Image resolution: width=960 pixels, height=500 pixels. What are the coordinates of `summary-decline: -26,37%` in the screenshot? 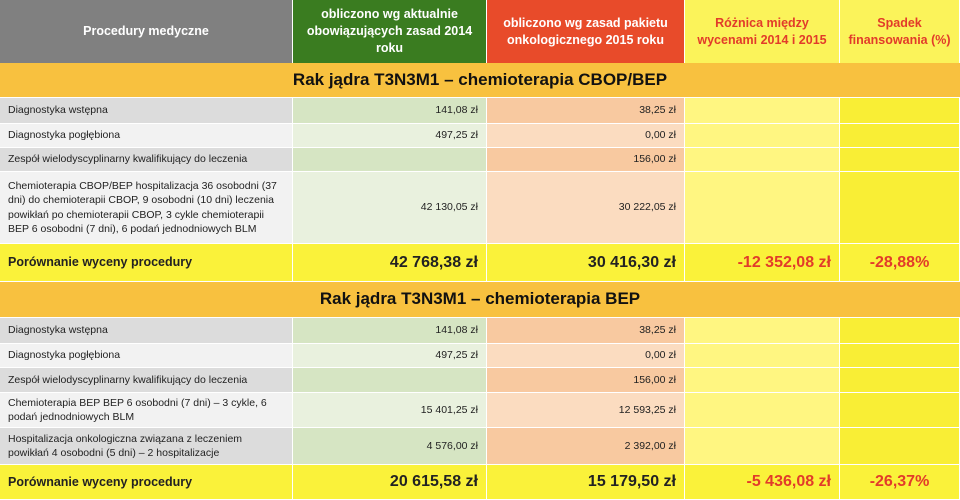 It's located at (900, 482).